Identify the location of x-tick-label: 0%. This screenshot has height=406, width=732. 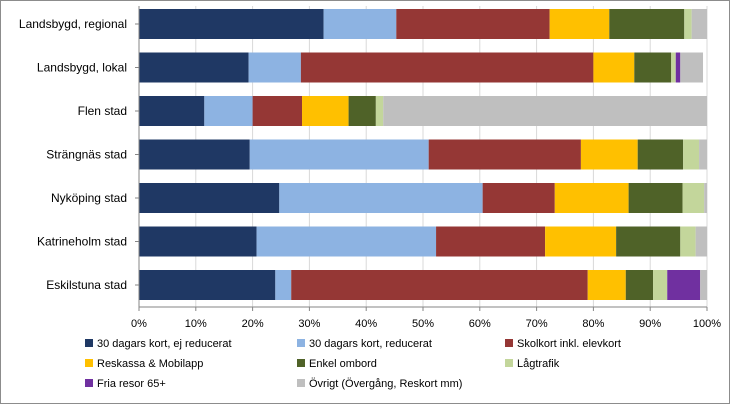
(139, 324).